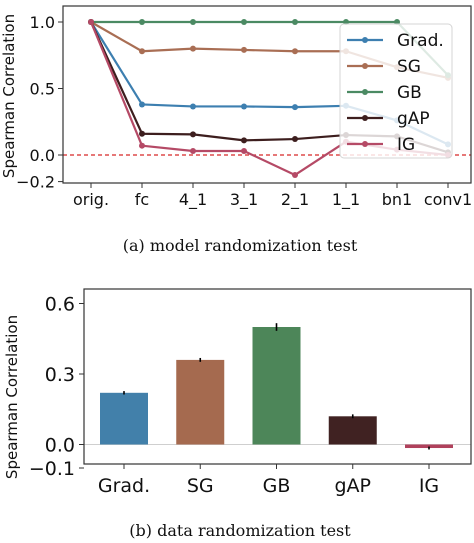  I want to click on bar-sg, so click(200, 401).